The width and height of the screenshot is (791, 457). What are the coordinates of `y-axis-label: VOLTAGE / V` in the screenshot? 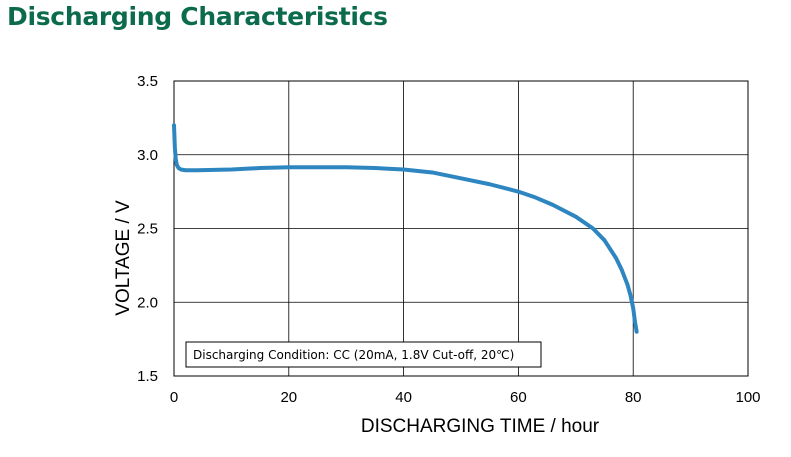 It's located at (123, 258).